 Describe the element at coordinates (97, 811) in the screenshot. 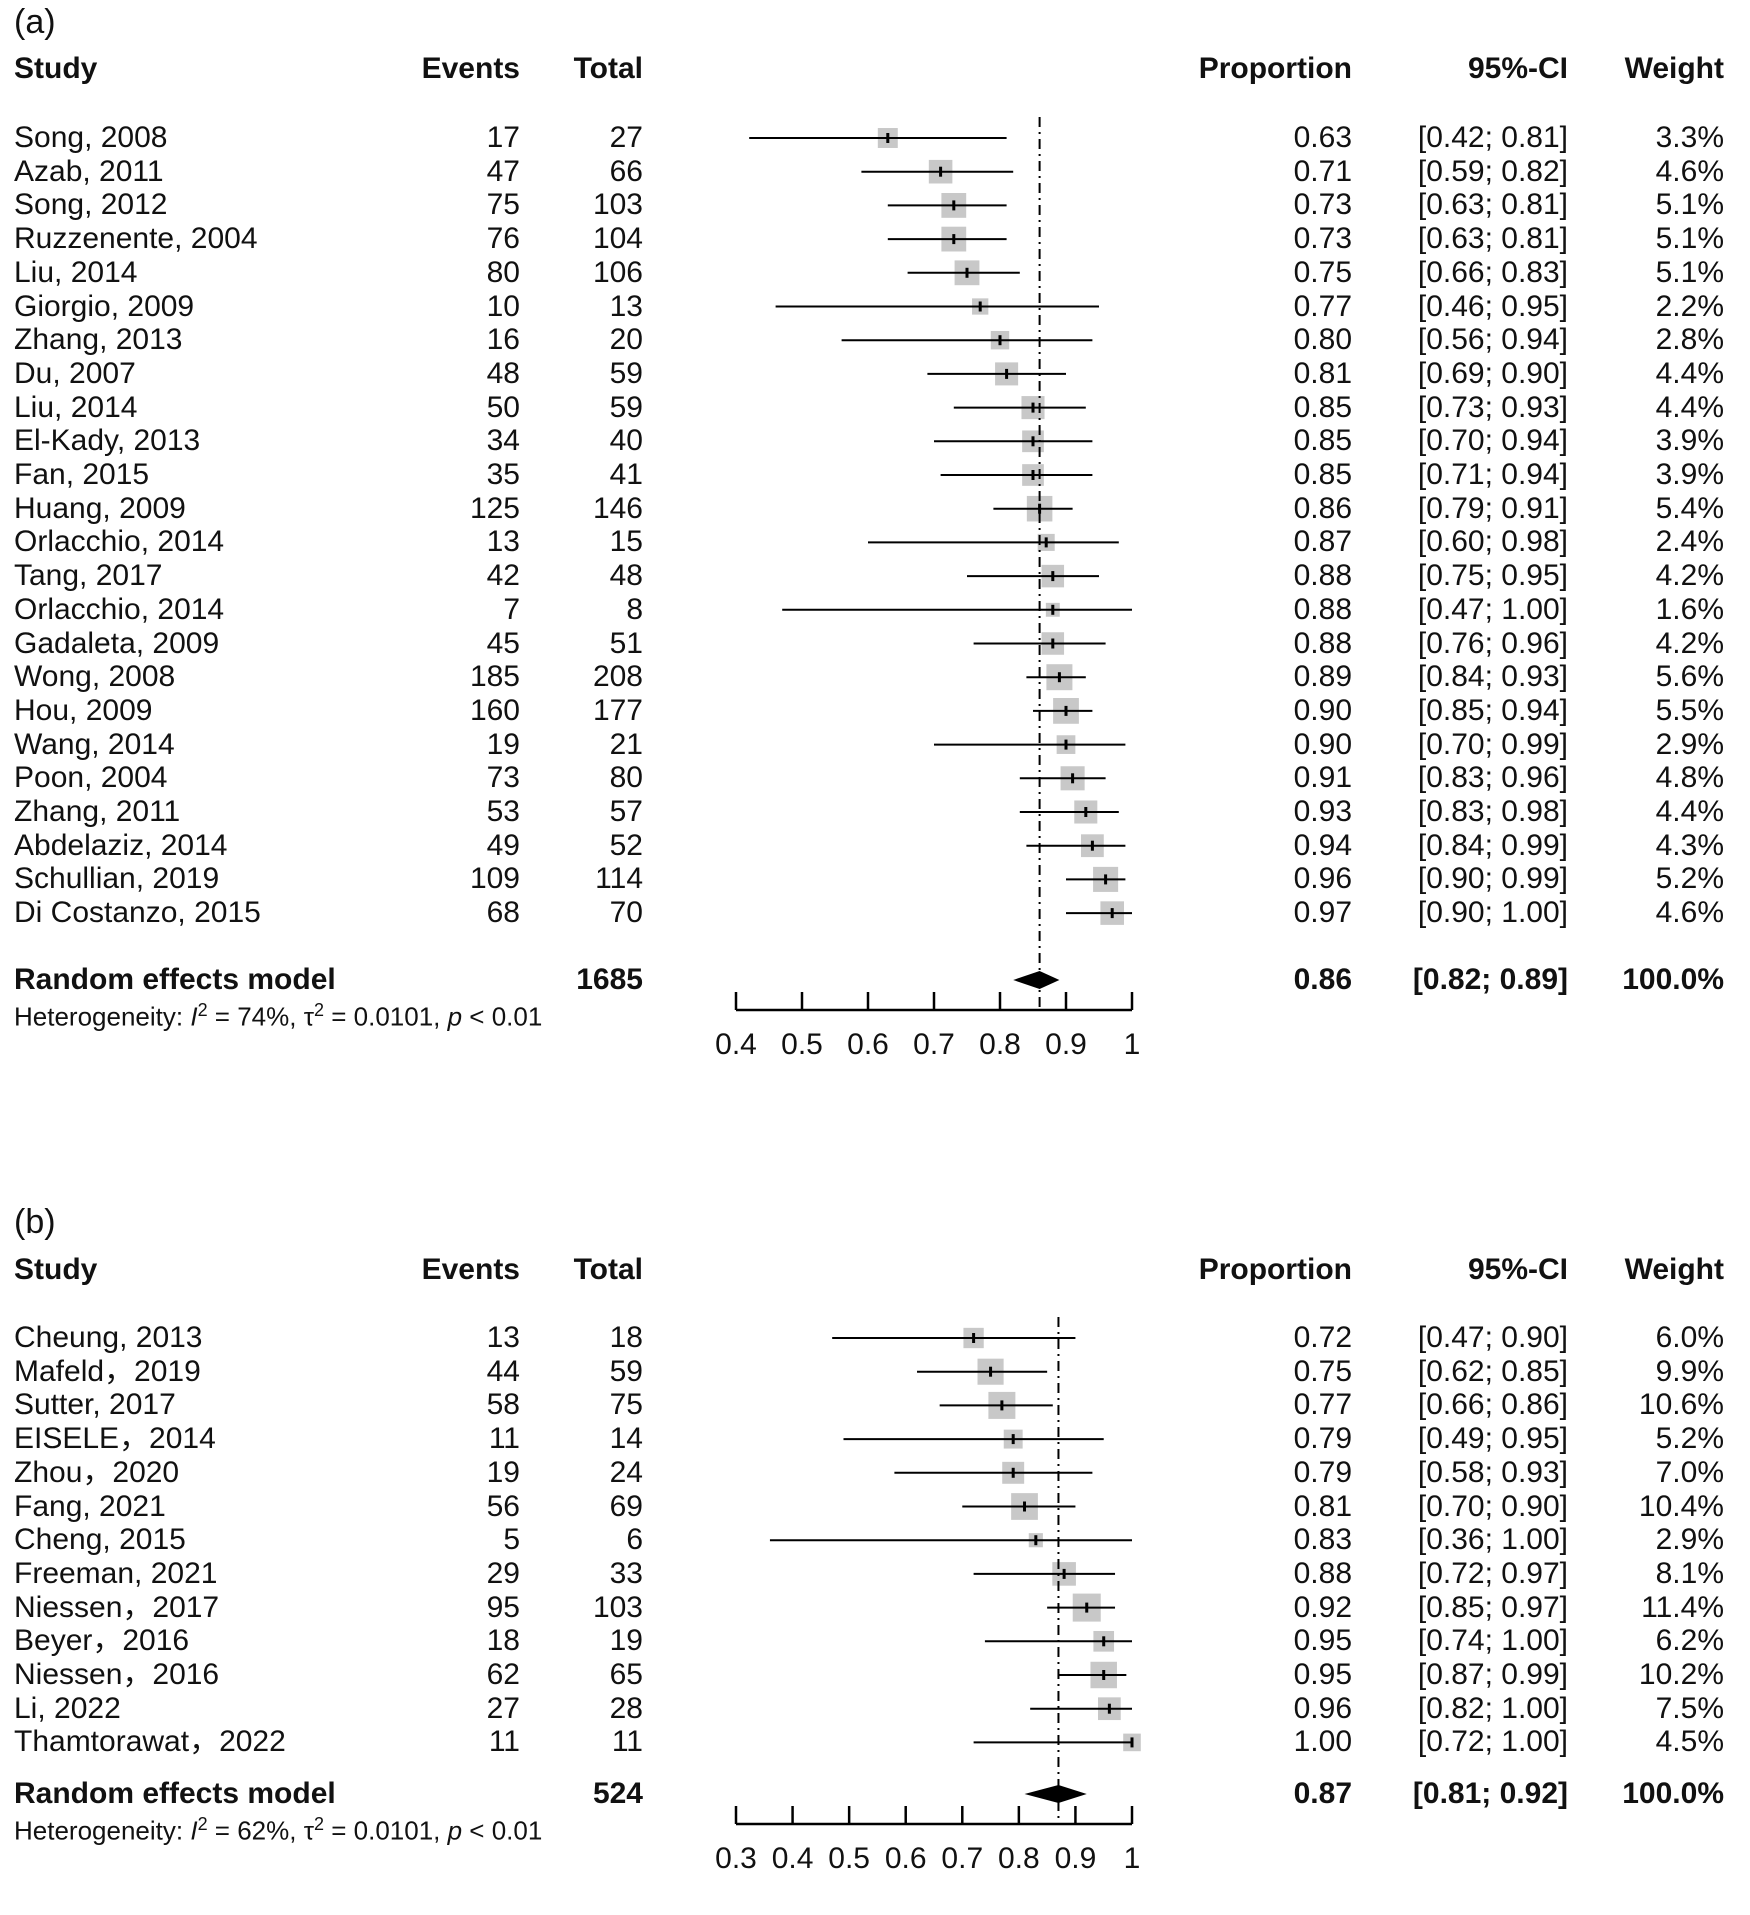

I see `study-name: Zhang, 2011` at that location.